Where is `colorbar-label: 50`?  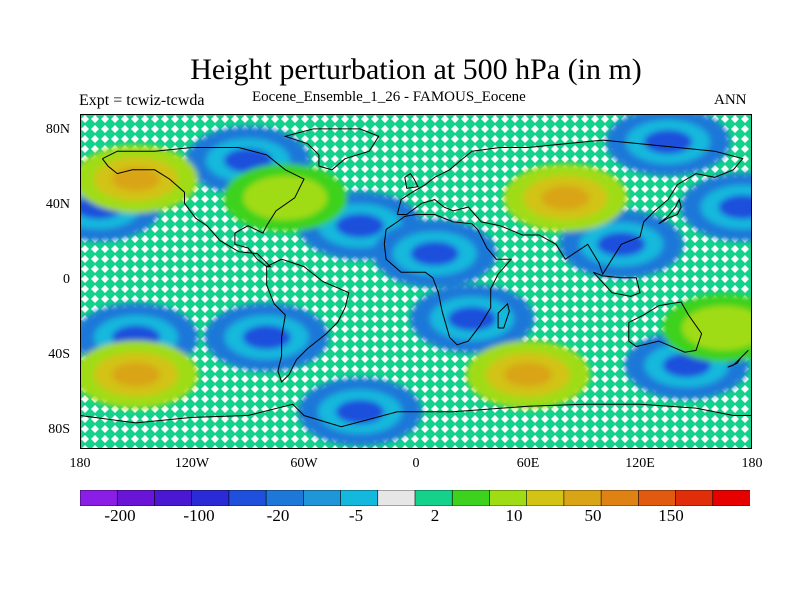
colorbar-label: 50 is located at coordinates (593, 515).